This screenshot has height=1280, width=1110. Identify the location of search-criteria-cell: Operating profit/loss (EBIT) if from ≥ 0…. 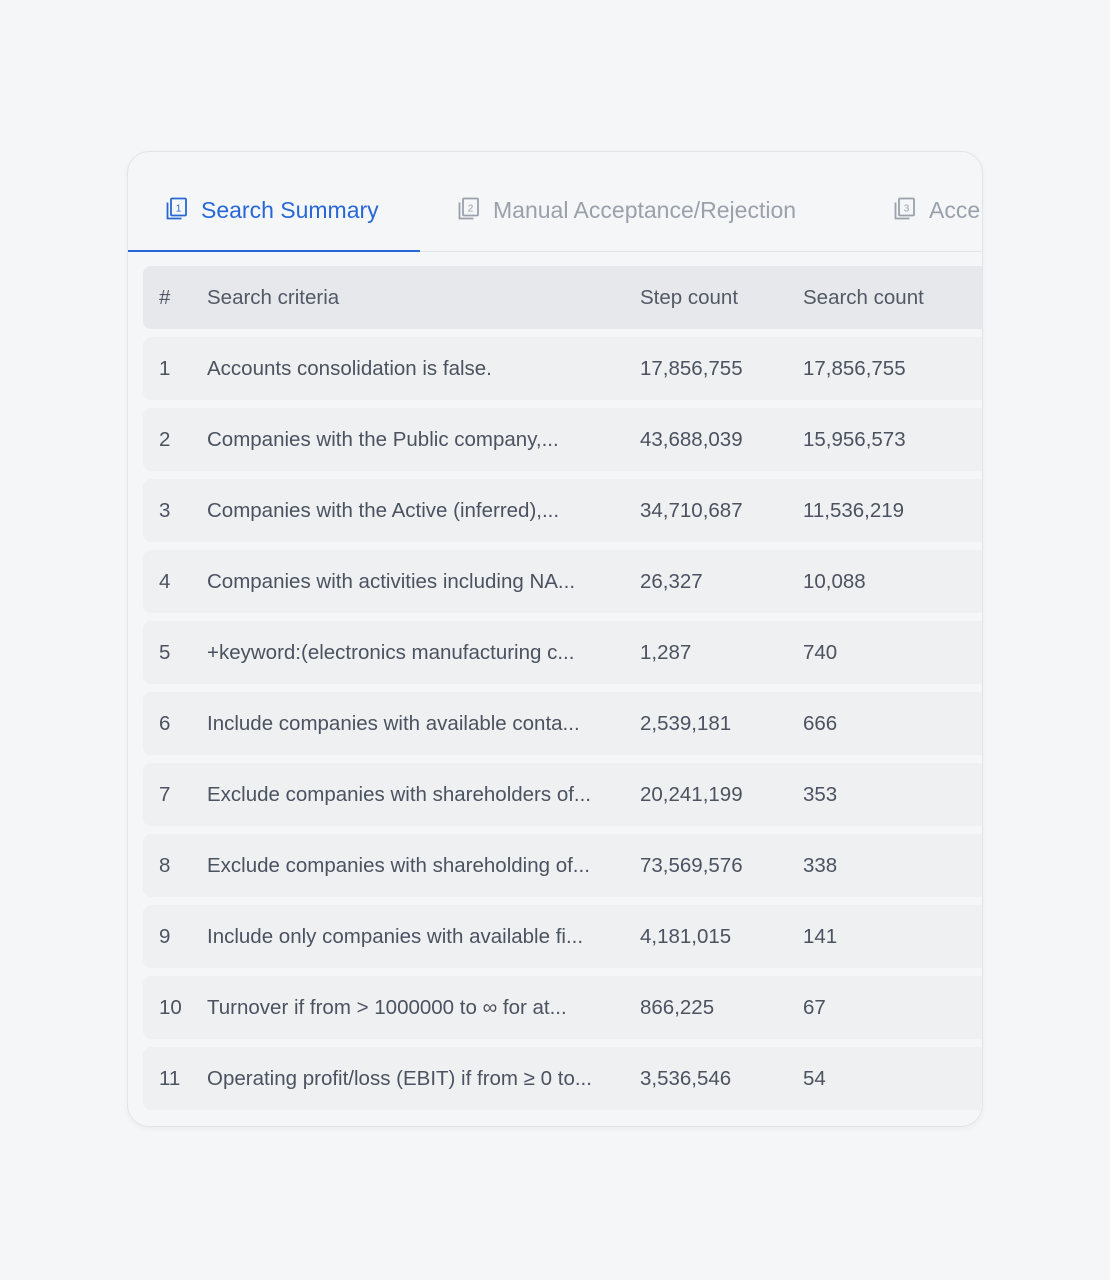
(399, 1078).